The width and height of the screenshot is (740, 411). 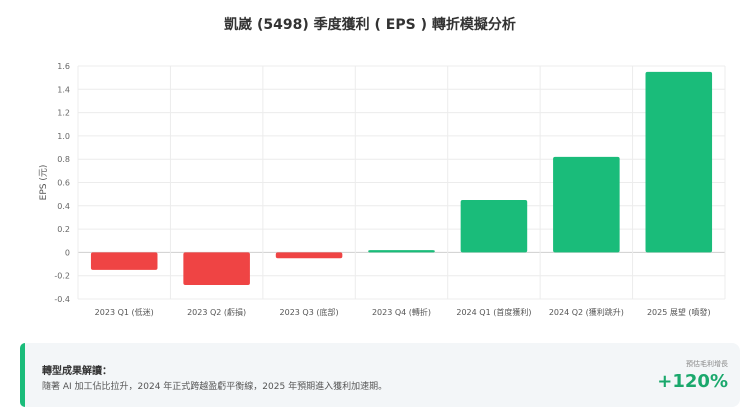 What do you see at coordinates (493, 312) in the screenshot?
I see `x-tick-label: 2024 Q1 (首度獲利)` at bounding box center [493, 312].